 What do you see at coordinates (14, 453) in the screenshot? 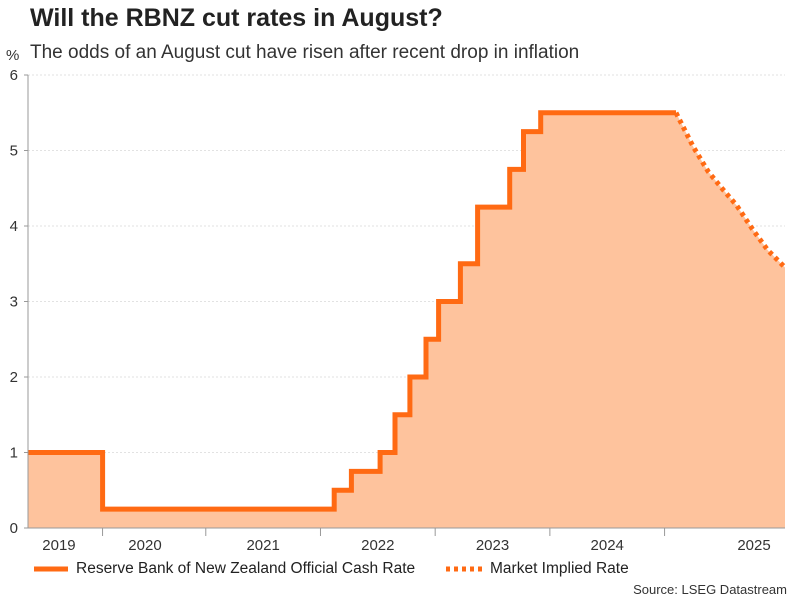
I see `y-tick-label: 1` at bounding box center [14, 453].